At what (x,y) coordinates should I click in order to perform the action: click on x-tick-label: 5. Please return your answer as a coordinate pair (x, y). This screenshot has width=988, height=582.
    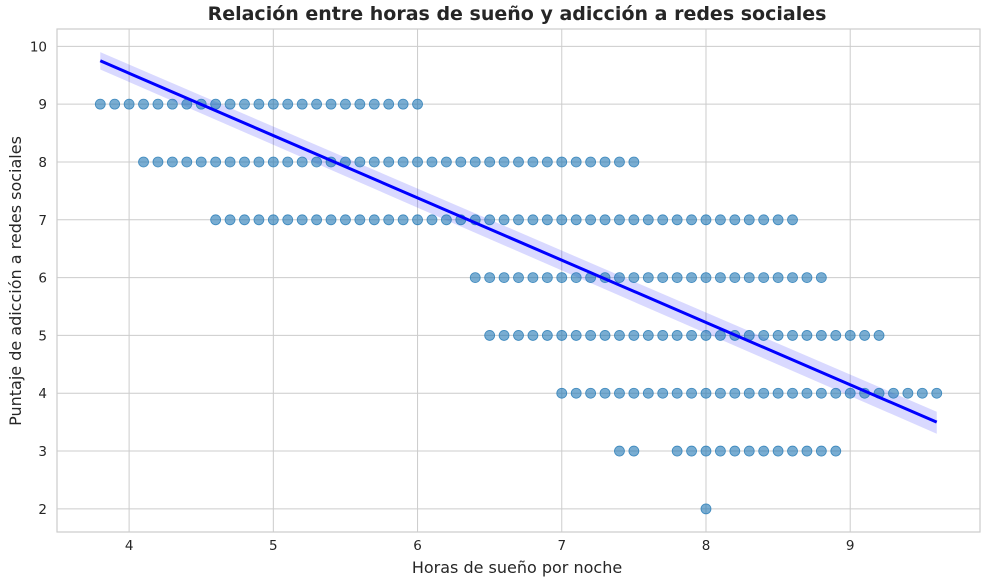
    Looking at the image, I should click on (273, 546).